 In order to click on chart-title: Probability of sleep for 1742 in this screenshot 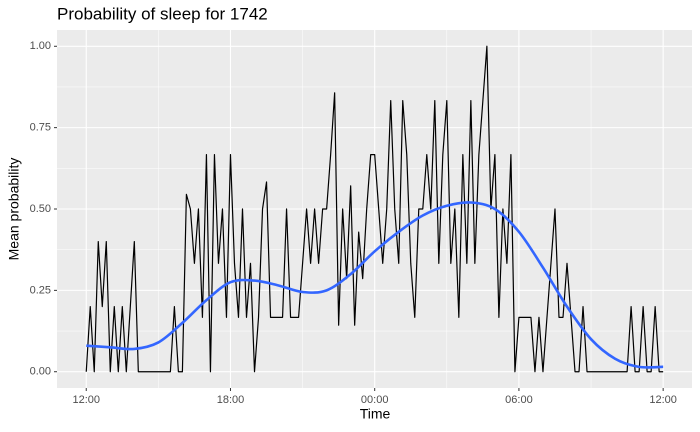, I will do `click(162, 13)`.